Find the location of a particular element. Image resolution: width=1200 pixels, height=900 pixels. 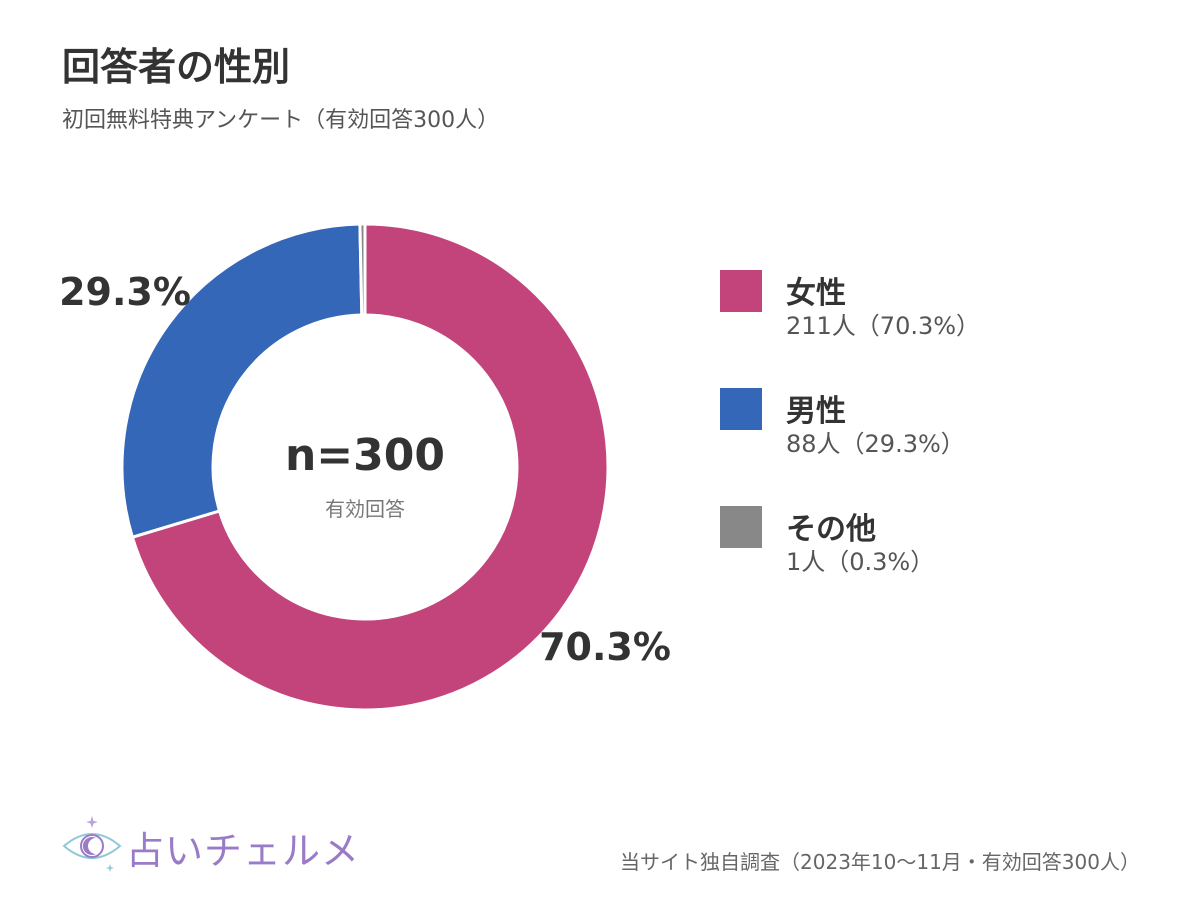

legend-label-male: 男性 is located at coordinates (816, 411).